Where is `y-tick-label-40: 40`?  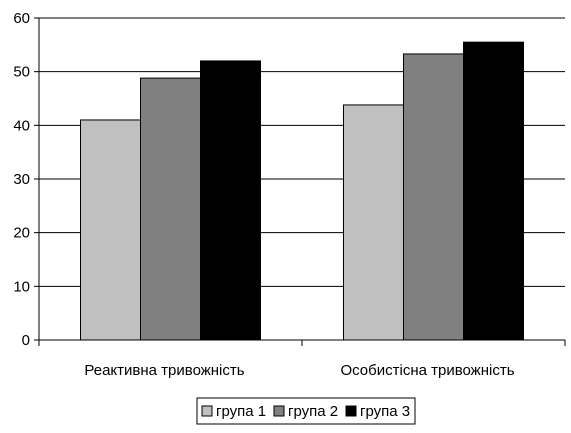 y-tick-label-40: 40 is located at coordinates (21, 125).